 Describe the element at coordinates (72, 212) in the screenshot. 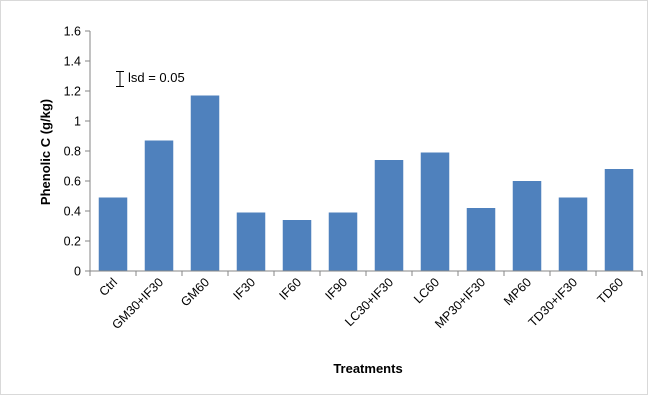

I see `y-tick-label: 0.4` at that location.